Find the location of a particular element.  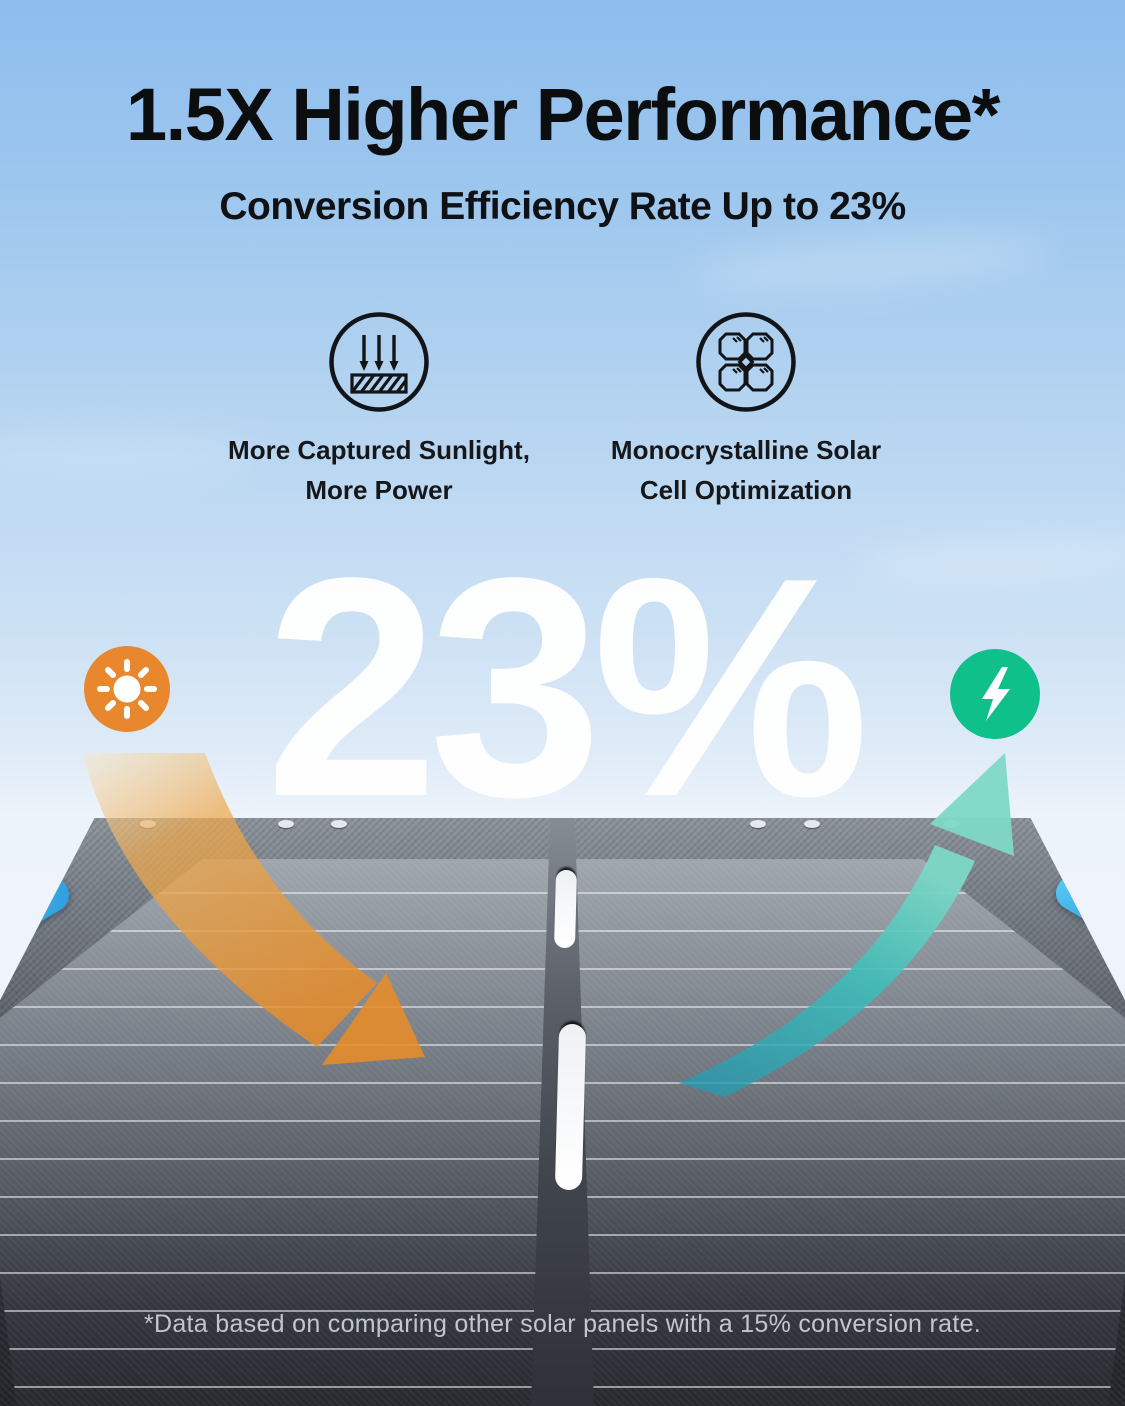

sun-badge-icon is located at coordinates (127, 689).